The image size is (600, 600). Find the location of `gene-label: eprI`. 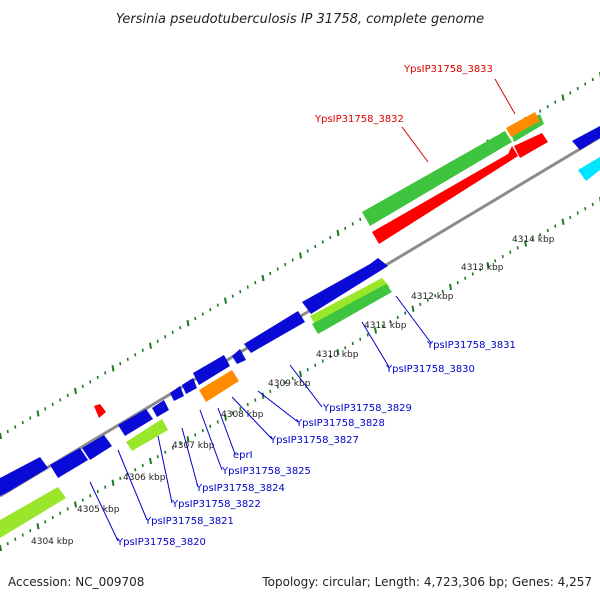

gene-label: eprI is located at coordinates (243, 455).